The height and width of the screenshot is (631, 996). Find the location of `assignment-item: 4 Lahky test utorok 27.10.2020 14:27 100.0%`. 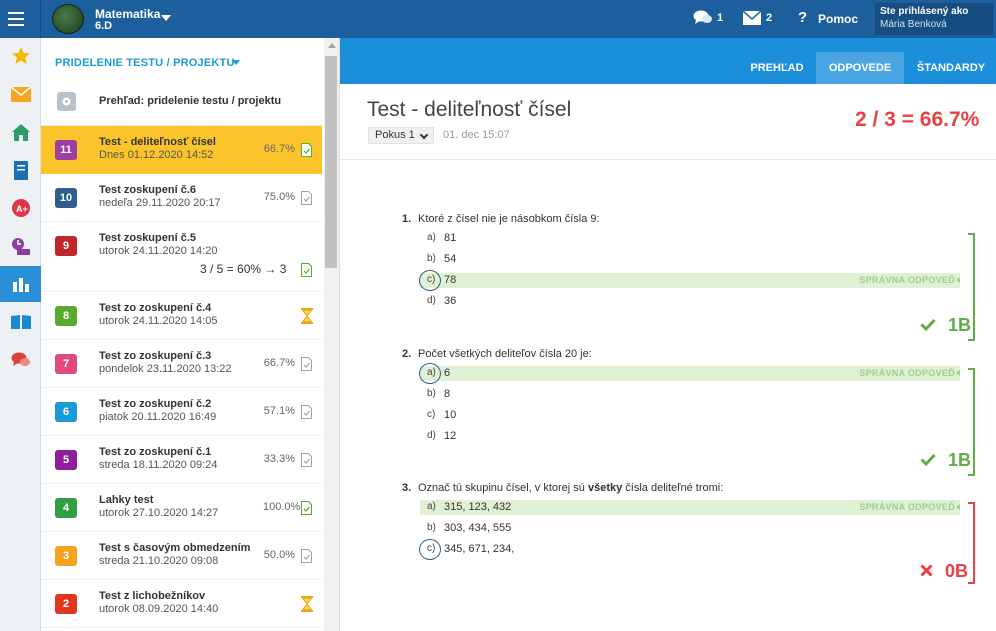

assignment-item: 4 Lahky test utorok 27.10.2020 14:27 100.0% is located at coordinates (181, 508).